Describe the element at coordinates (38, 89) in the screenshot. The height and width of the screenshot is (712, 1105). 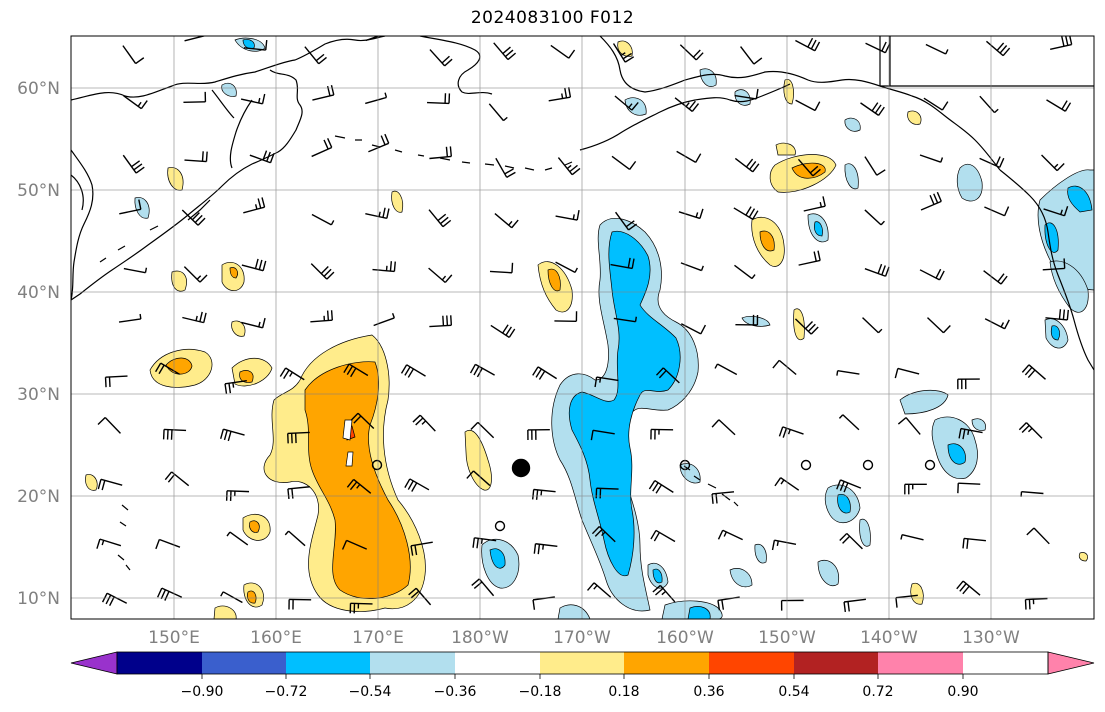
I see `lat-label: 60°N` at that location.